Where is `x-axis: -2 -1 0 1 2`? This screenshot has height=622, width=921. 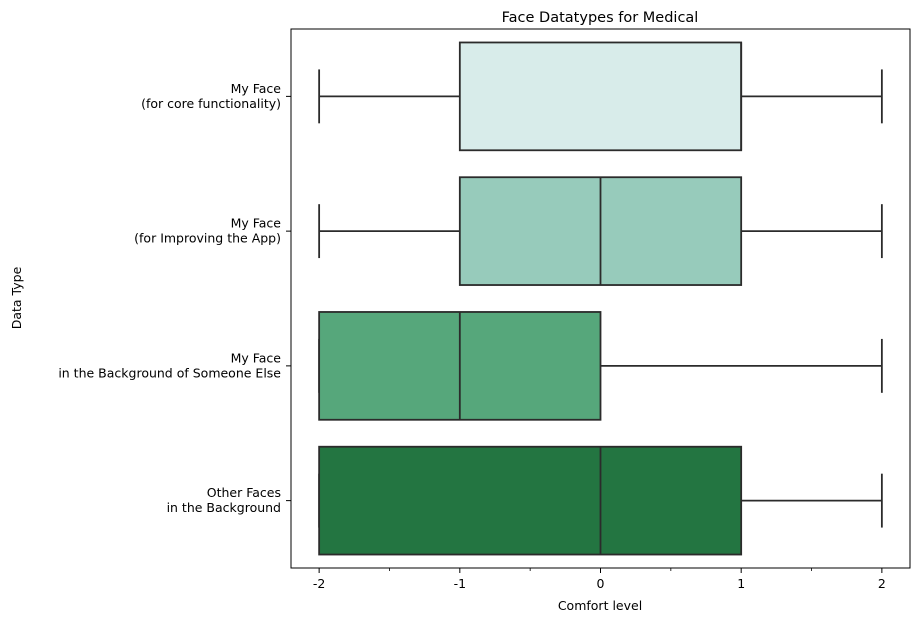
x-axis: -2 -1 0 1 2 is located at coordinates (599, 579).